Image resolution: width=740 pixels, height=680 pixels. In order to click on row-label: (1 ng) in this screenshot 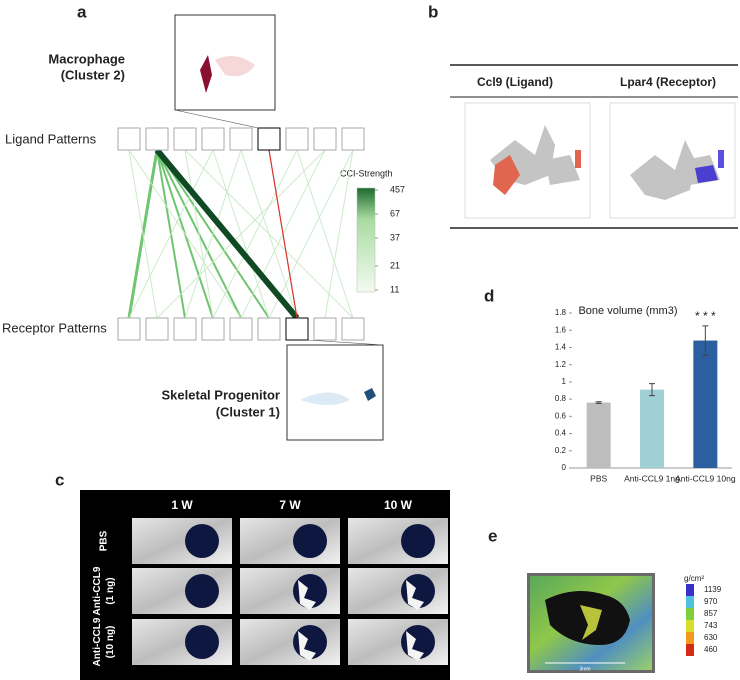, I will do `click(110, 590)`.